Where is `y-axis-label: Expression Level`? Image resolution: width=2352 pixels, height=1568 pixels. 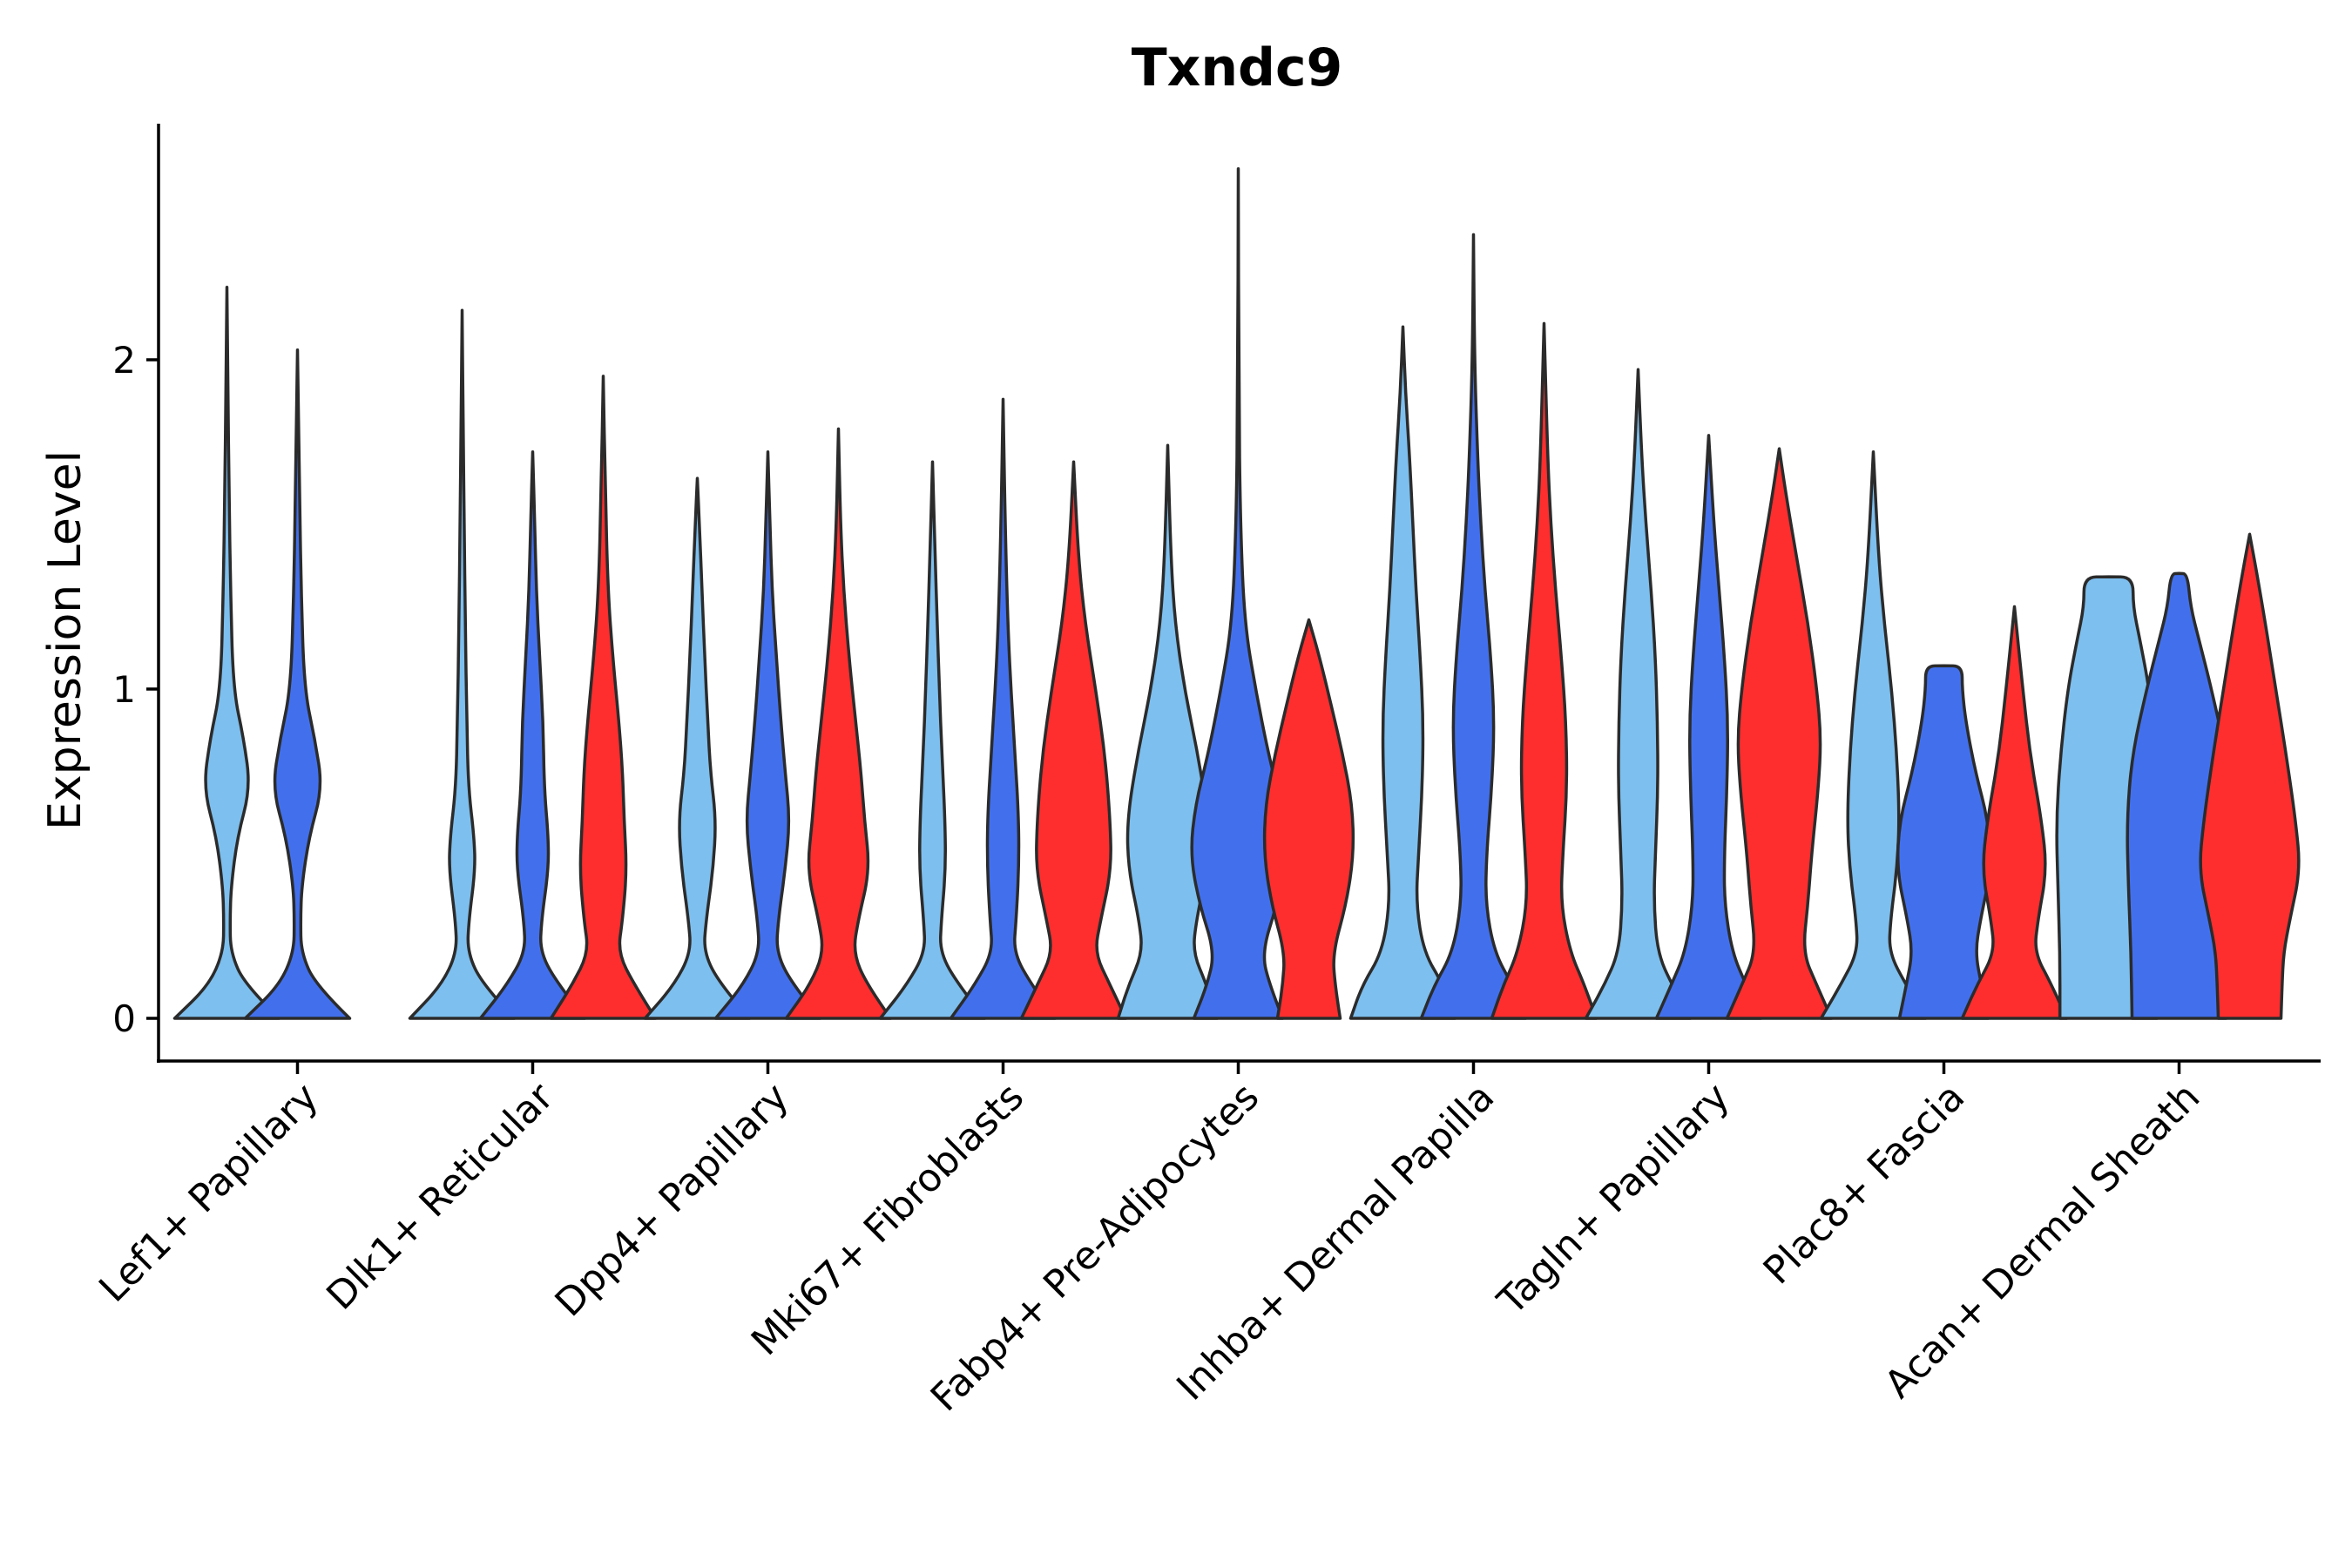
y-axis-label: Expression Level is located at coordinates (65, 640).